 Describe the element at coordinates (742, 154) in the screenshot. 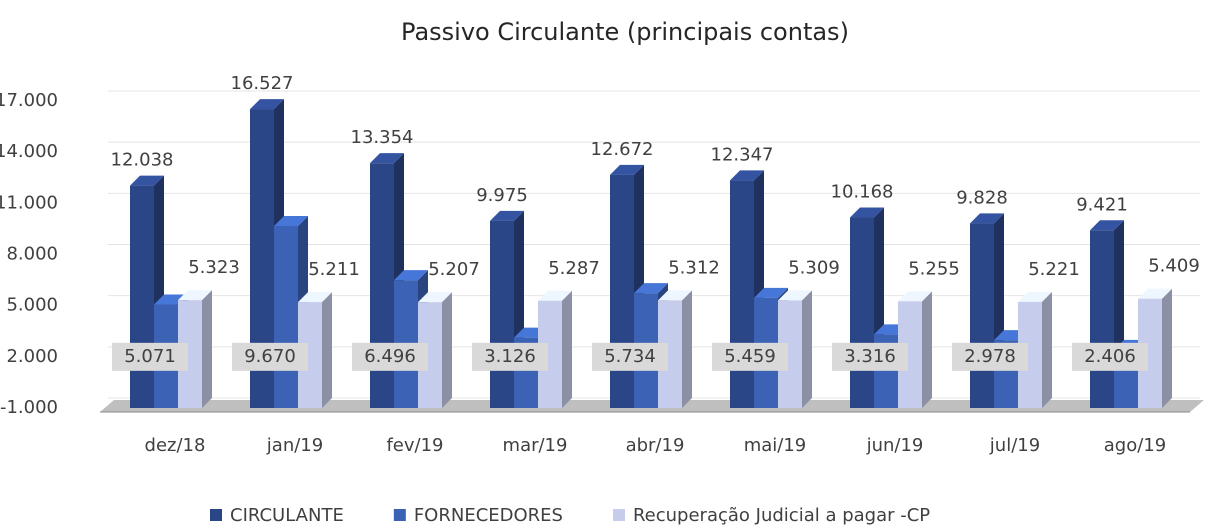

I see `data-label: 12.347` at that location.